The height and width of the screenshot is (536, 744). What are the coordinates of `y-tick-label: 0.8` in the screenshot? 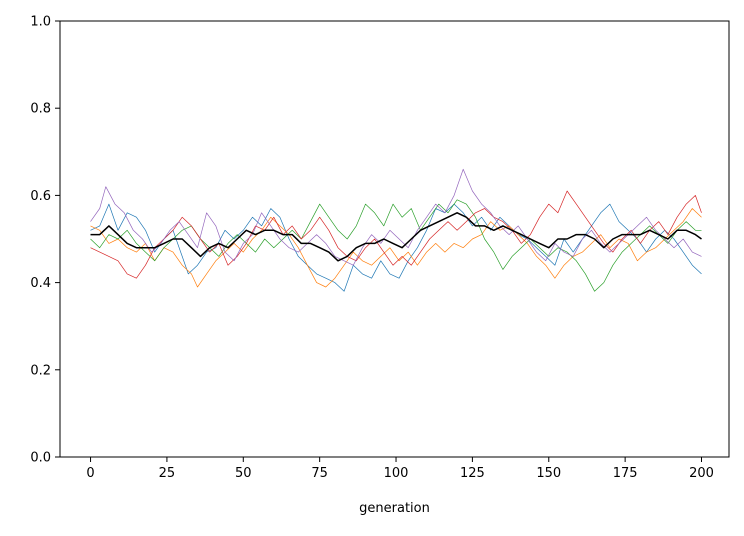 It's located at (40, 109).